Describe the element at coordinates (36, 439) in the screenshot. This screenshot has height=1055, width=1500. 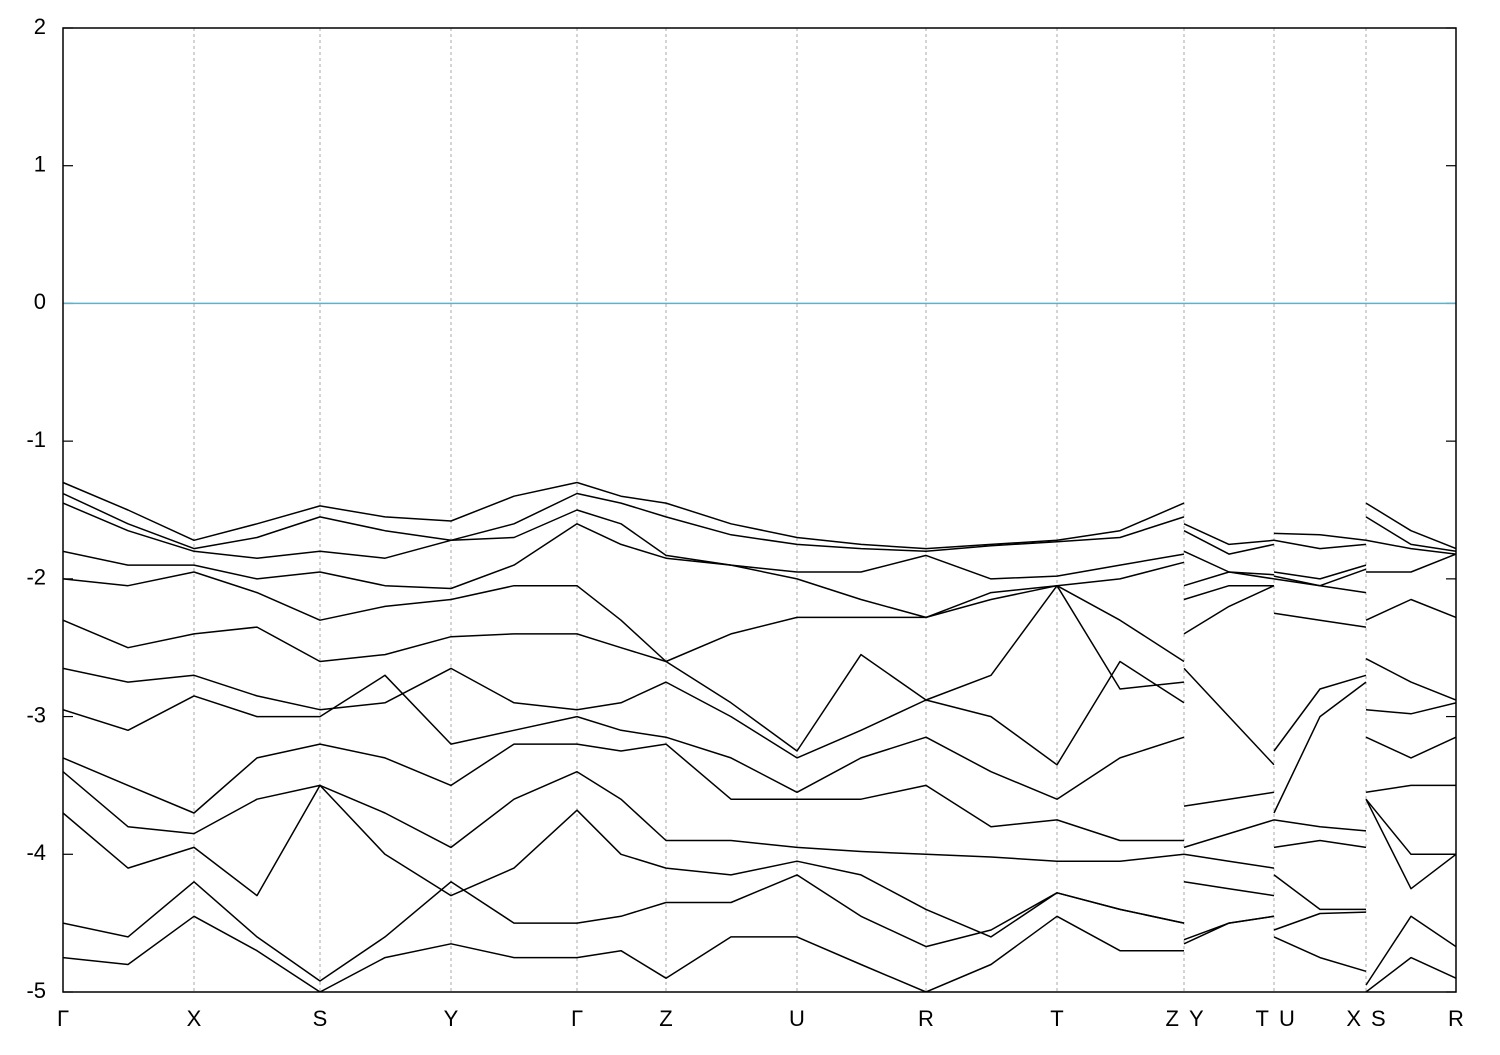
I see `y-tick-label: -1` at that location.